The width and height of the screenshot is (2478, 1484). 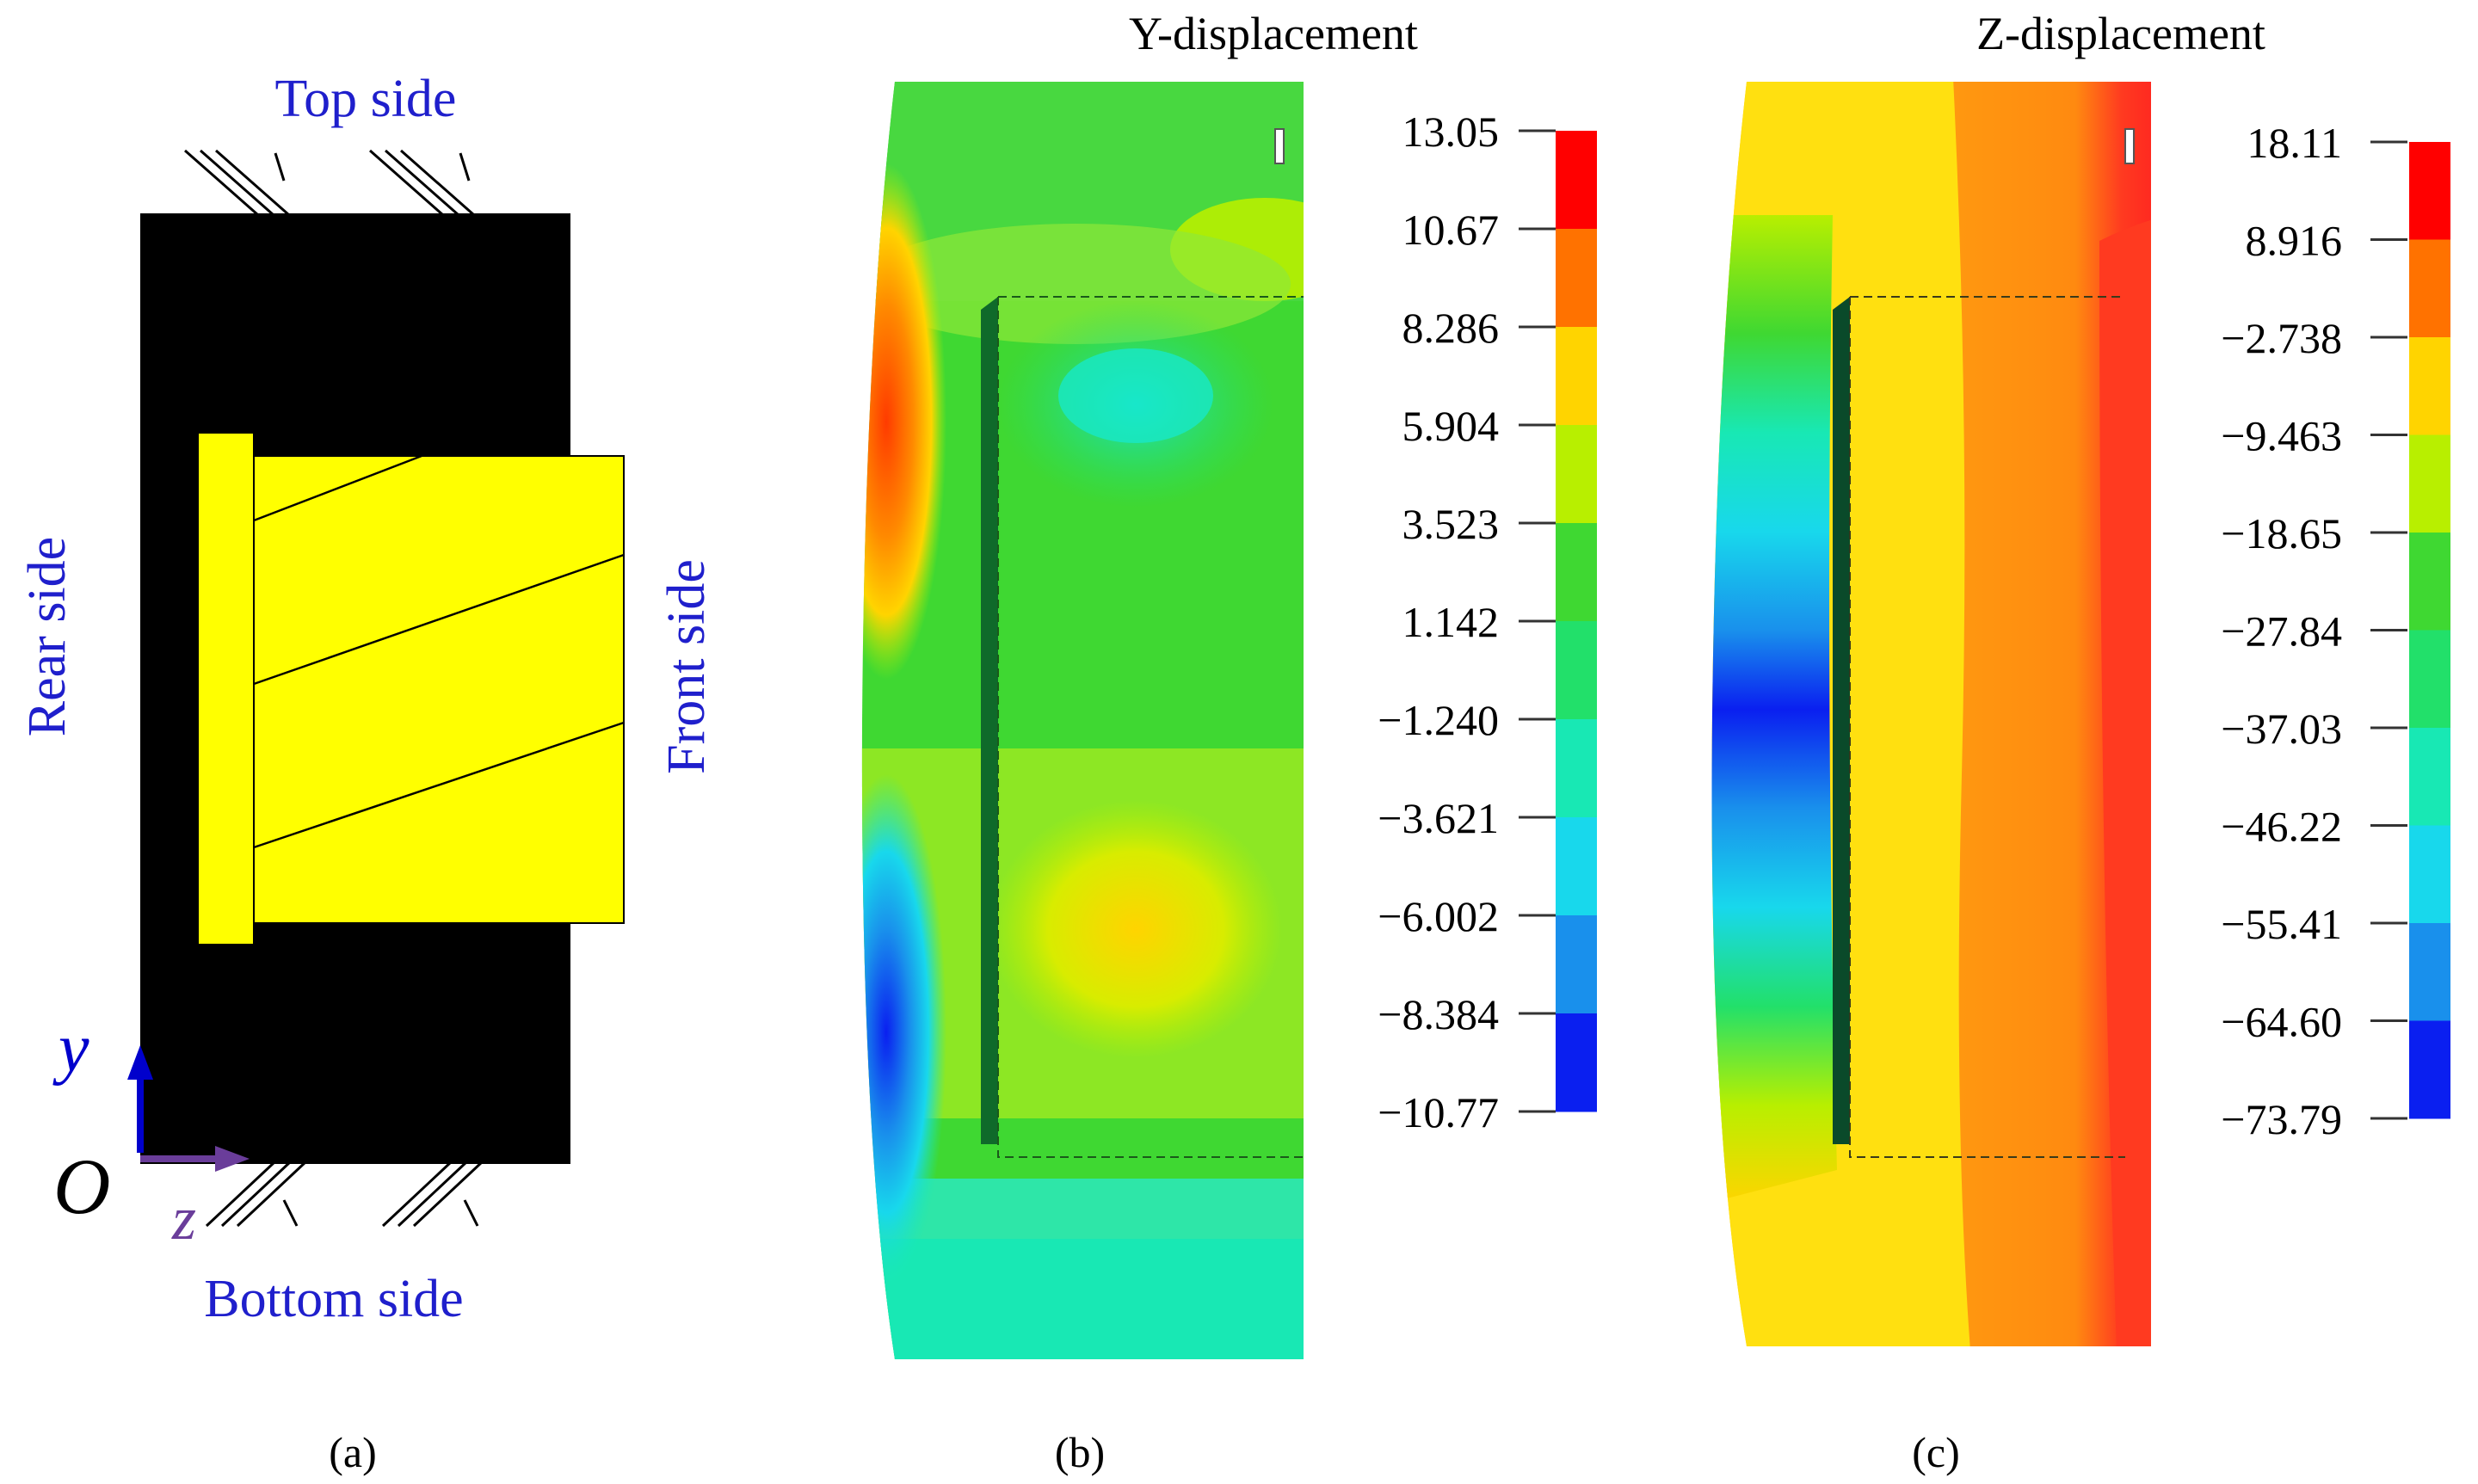 What do you see at coordinates (1451, 426) in the screenshot?
I see `y-displacement-legend-label: 5.904` at bounding box center [1451, 426].